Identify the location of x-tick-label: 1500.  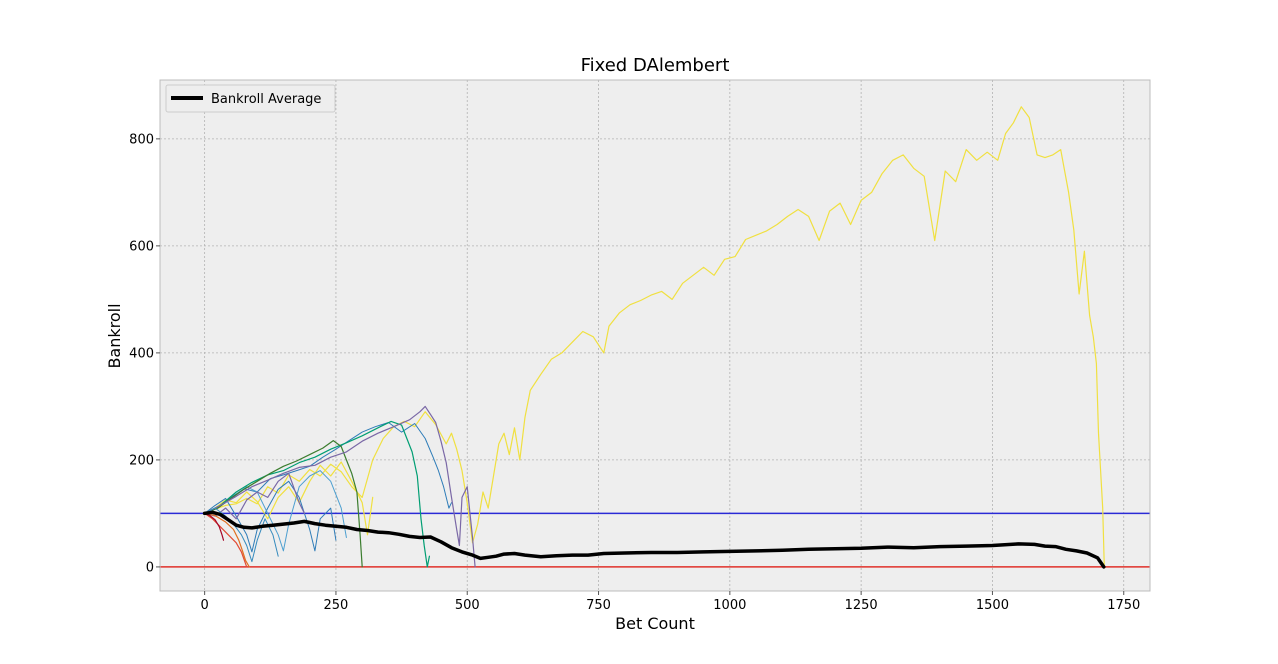
(992, 605).